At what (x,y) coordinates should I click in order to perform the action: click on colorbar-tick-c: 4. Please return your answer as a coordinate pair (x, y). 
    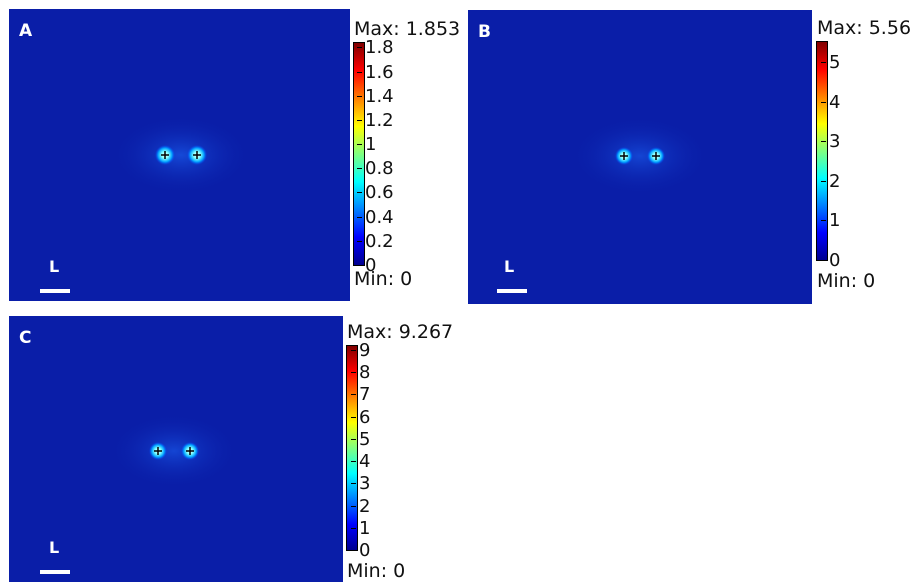
    Looking at the image, I should click on (360, 462).